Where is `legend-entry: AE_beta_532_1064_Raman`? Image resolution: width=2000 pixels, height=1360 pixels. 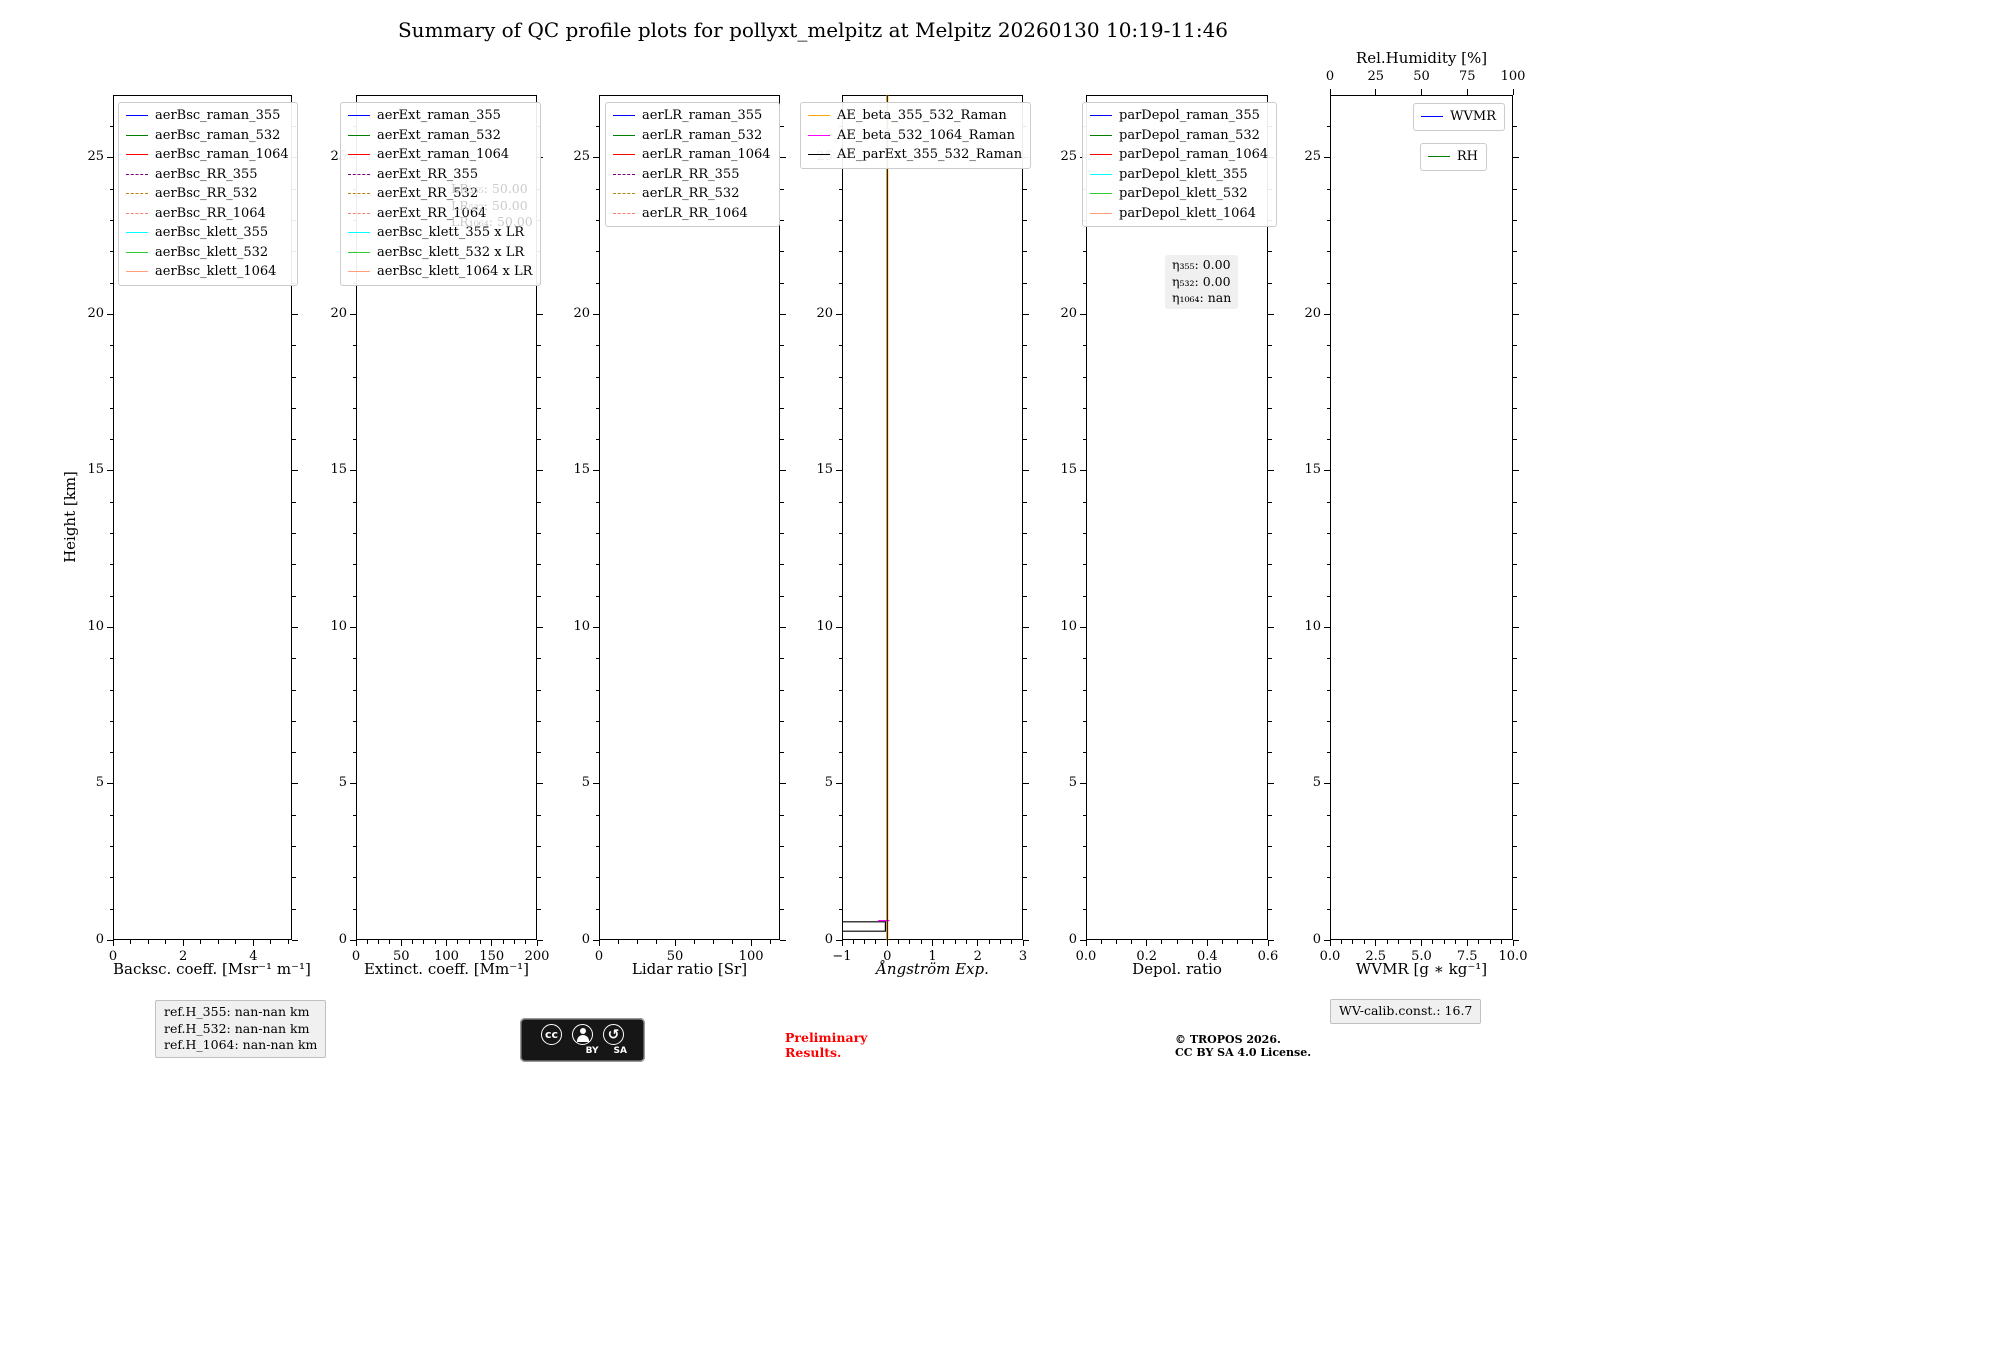 legend-entry: AE_beta_532_1064_Raman is located at coordinates (915, 136).